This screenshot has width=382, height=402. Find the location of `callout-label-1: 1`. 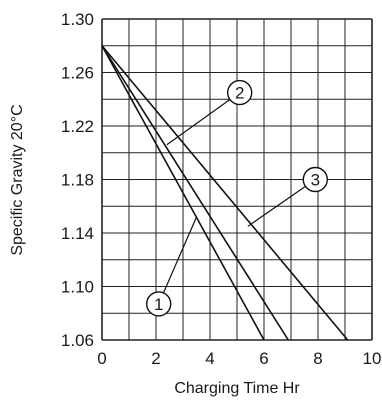

callout-label-1: 1 is located at coordinates (158, 304).